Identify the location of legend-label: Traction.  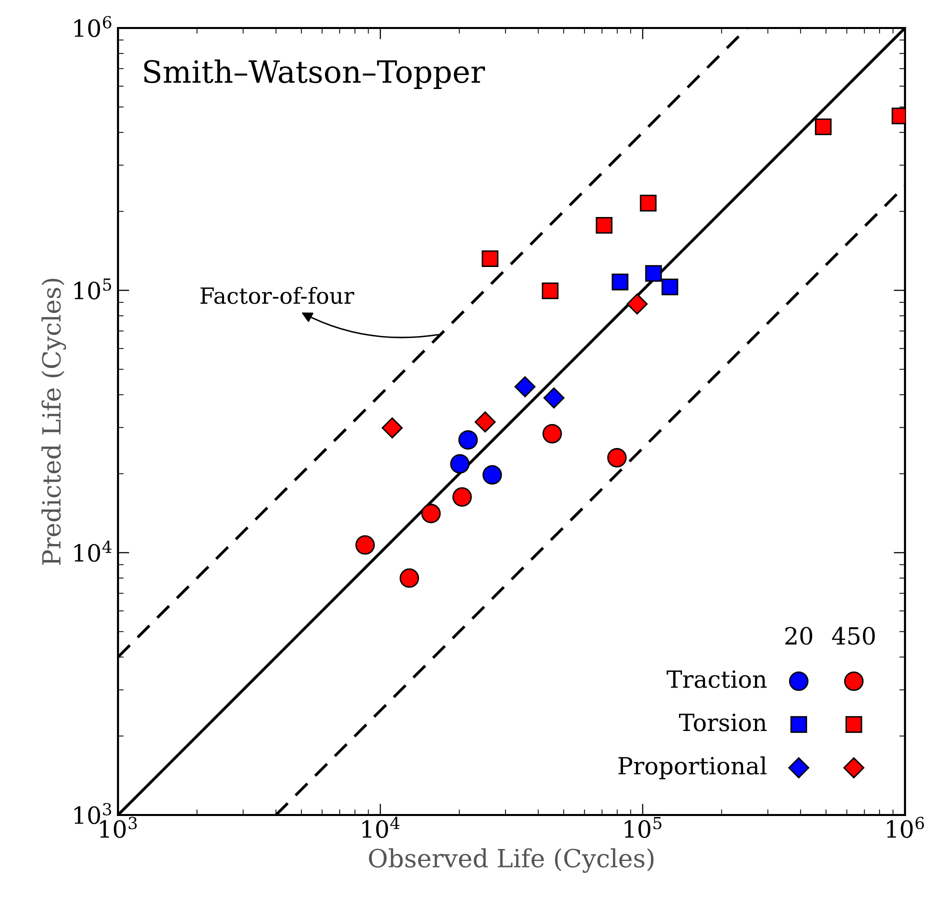
(716, 679).